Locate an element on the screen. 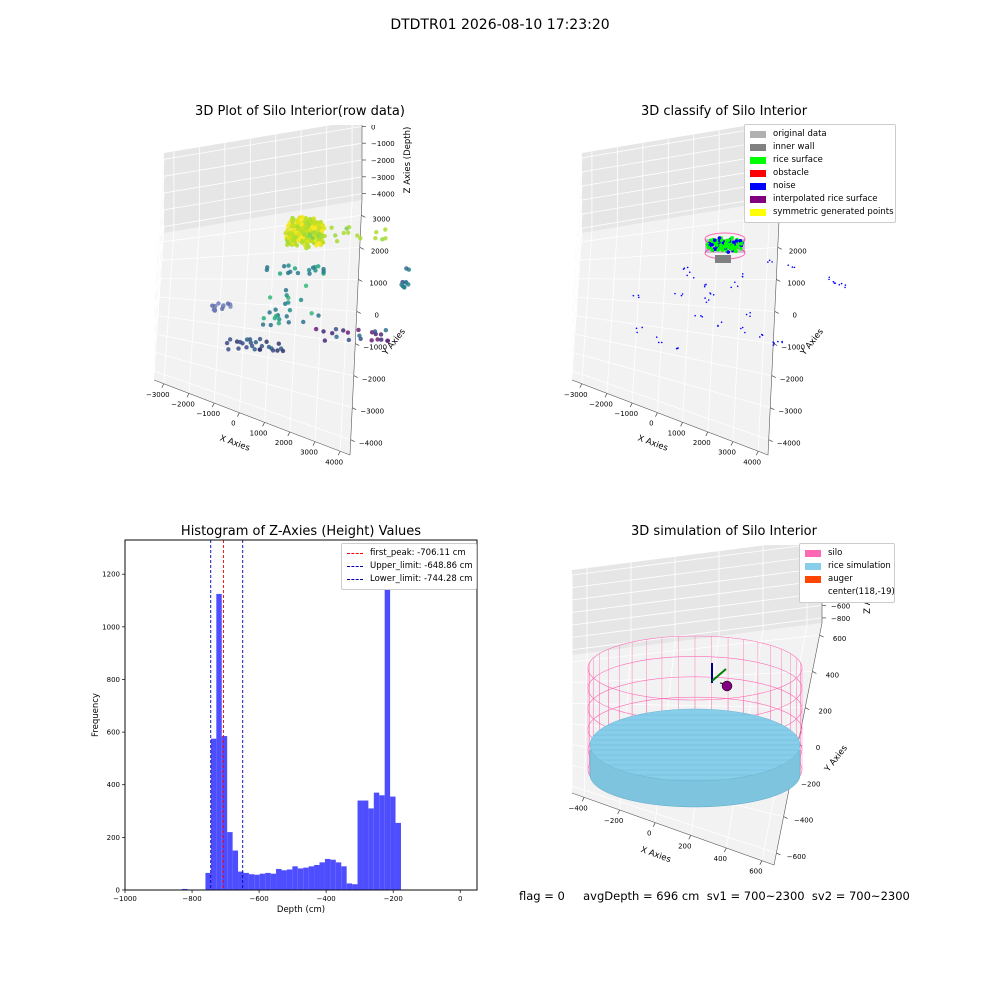 This screenshot has height=1000, width=1000. p2-x-tick-label: −3000 is located at coordinates (576, 395).